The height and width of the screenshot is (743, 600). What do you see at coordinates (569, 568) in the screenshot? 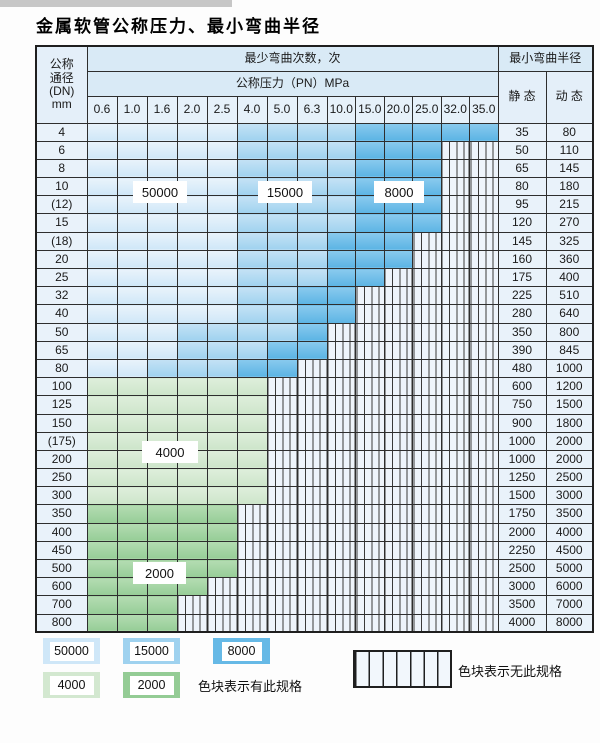
I see `dynamic-value-cell: 5000` at bounding box center [569, 568].